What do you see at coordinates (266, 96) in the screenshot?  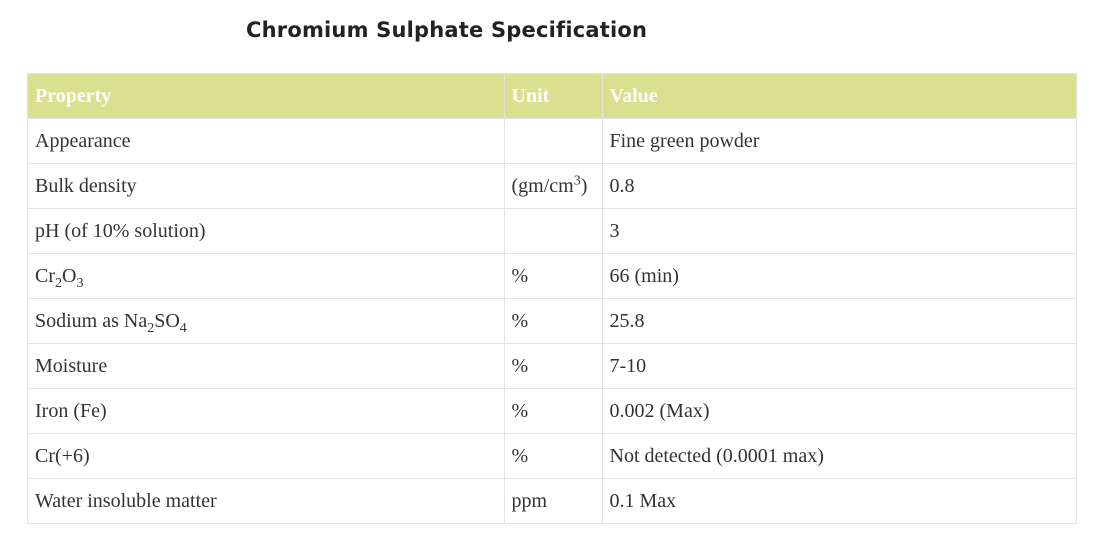 I see `column-header-property: Property` at bounding box center [266, 96].